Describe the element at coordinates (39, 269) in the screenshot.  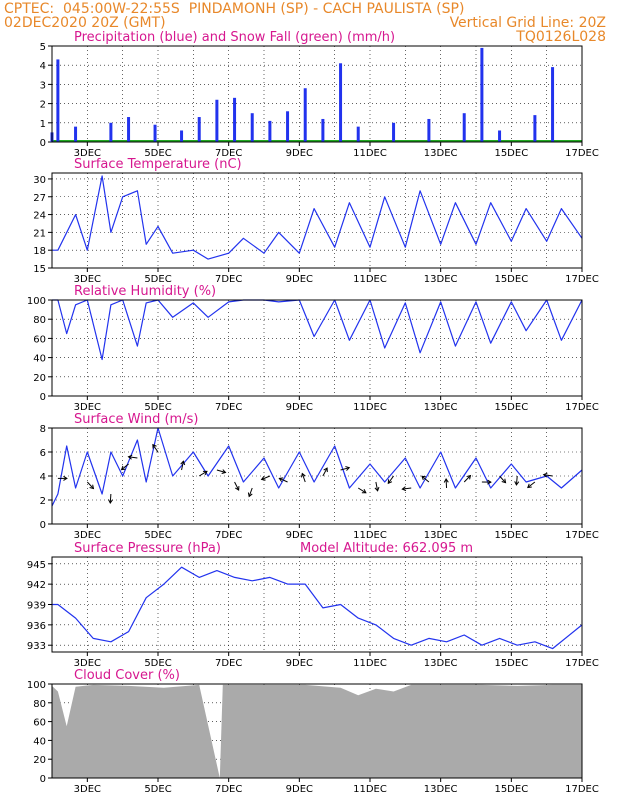
I see `y-tick-label: 15` at that location.